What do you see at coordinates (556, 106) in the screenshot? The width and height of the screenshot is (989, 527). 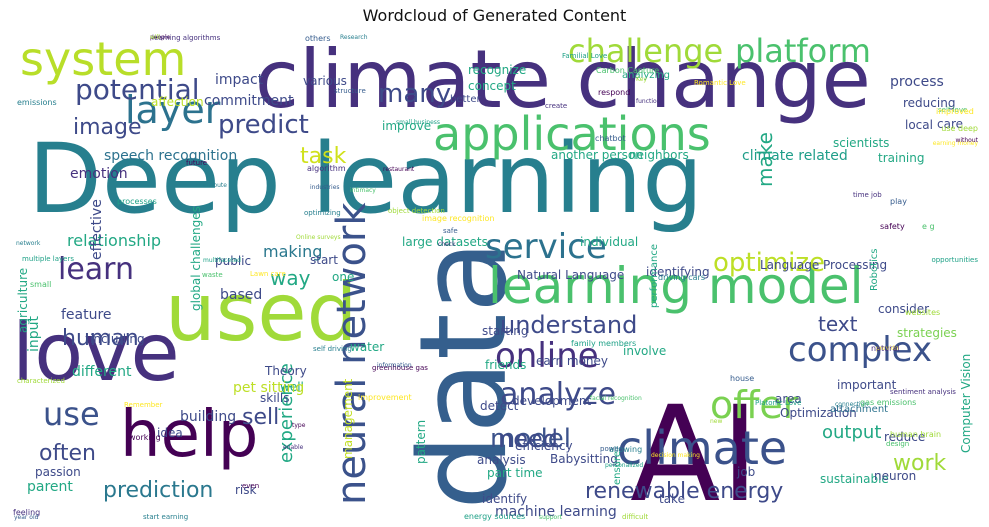 I see `word-create: create` at bounding box center [556, 106].